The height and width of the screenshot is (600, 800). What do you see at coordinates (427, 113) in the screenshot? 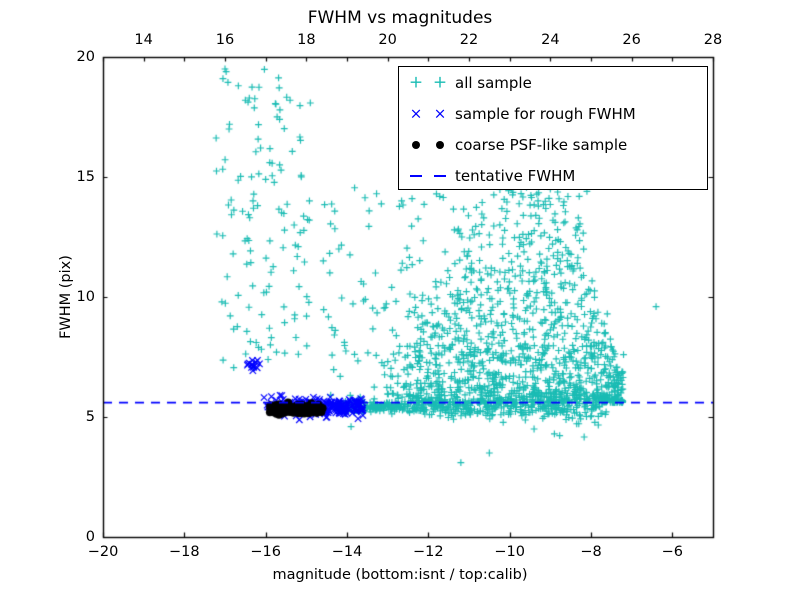
I see `legend-marker-key: × ×` at bounding box center [427, 113].